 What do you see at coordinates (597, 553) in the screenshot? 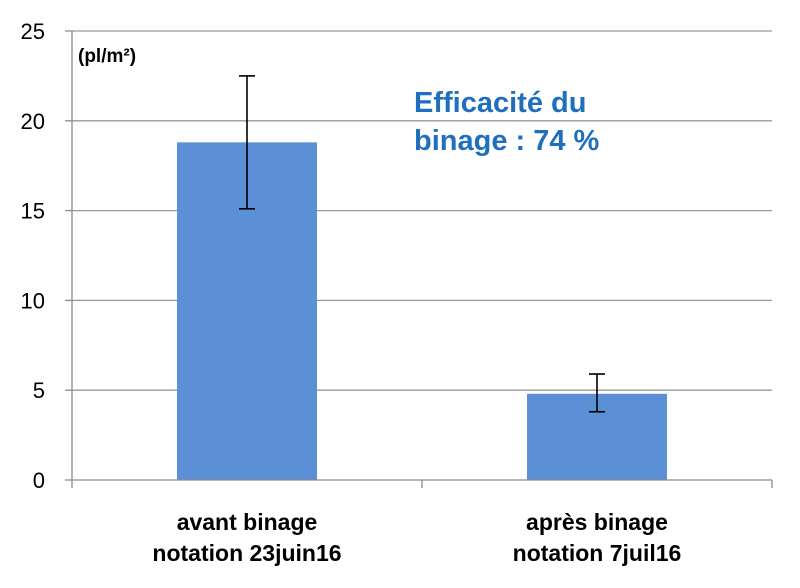
I see `x-category-label-line: notation 7juil16` at bounding box center [597, 553].